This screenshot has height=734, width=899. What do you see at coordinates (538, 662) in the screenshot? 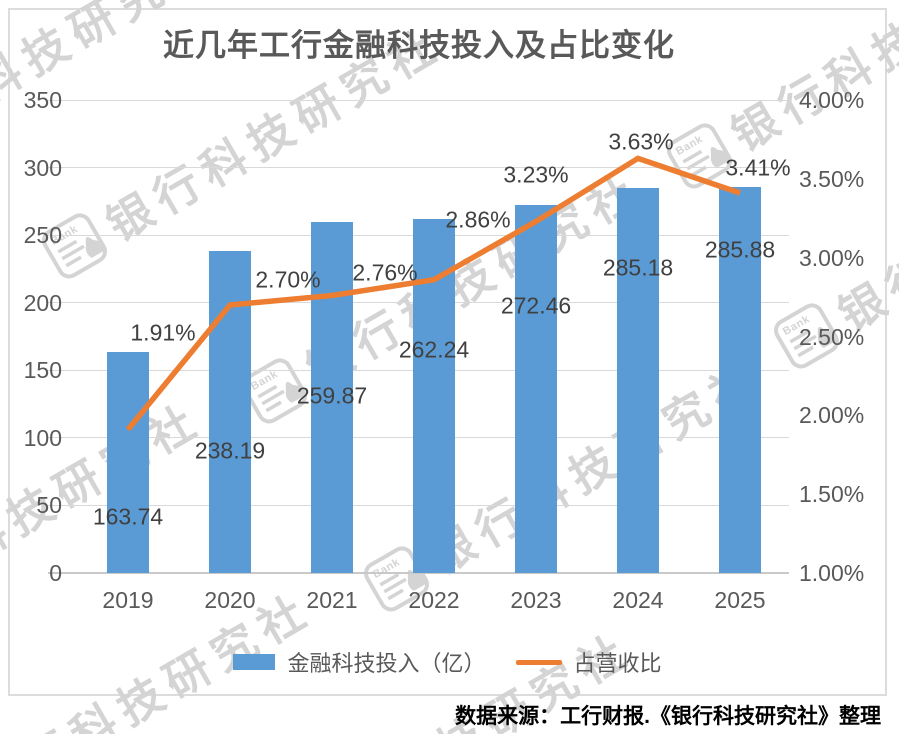
I see `legend-line-swatch-icon` at bounding box center [538, 662].